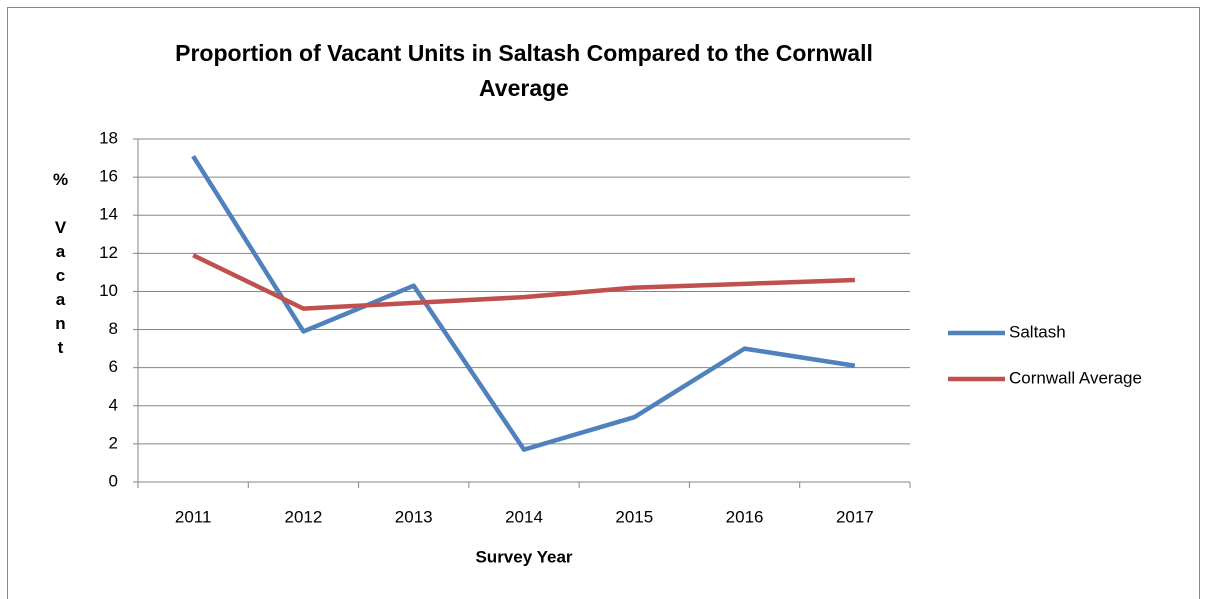 This screenshot has width=1207, height=599. What do you see at coordinates (523, 282) in the screenshot?
I see `series-line` at bounding box center [523, 282].